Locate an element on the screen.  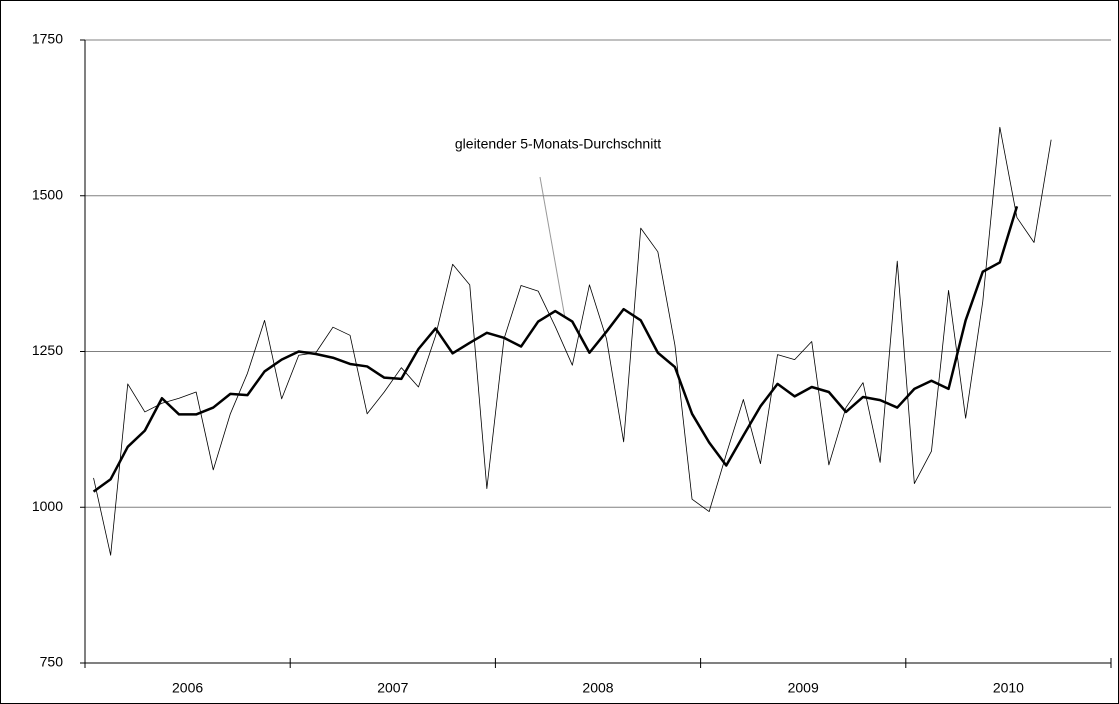
annotation: gleitender 5-Monats-Durchschnitt is located at coordinates (558, 144).